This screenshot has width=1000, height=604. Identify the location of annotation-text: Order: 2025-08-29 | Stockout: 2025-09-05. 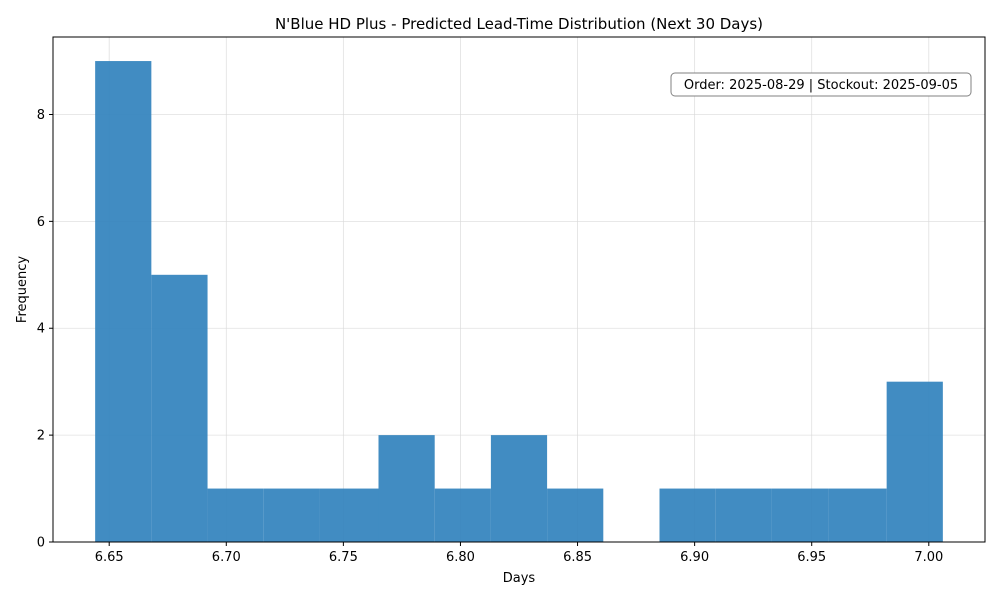
(821, 85).